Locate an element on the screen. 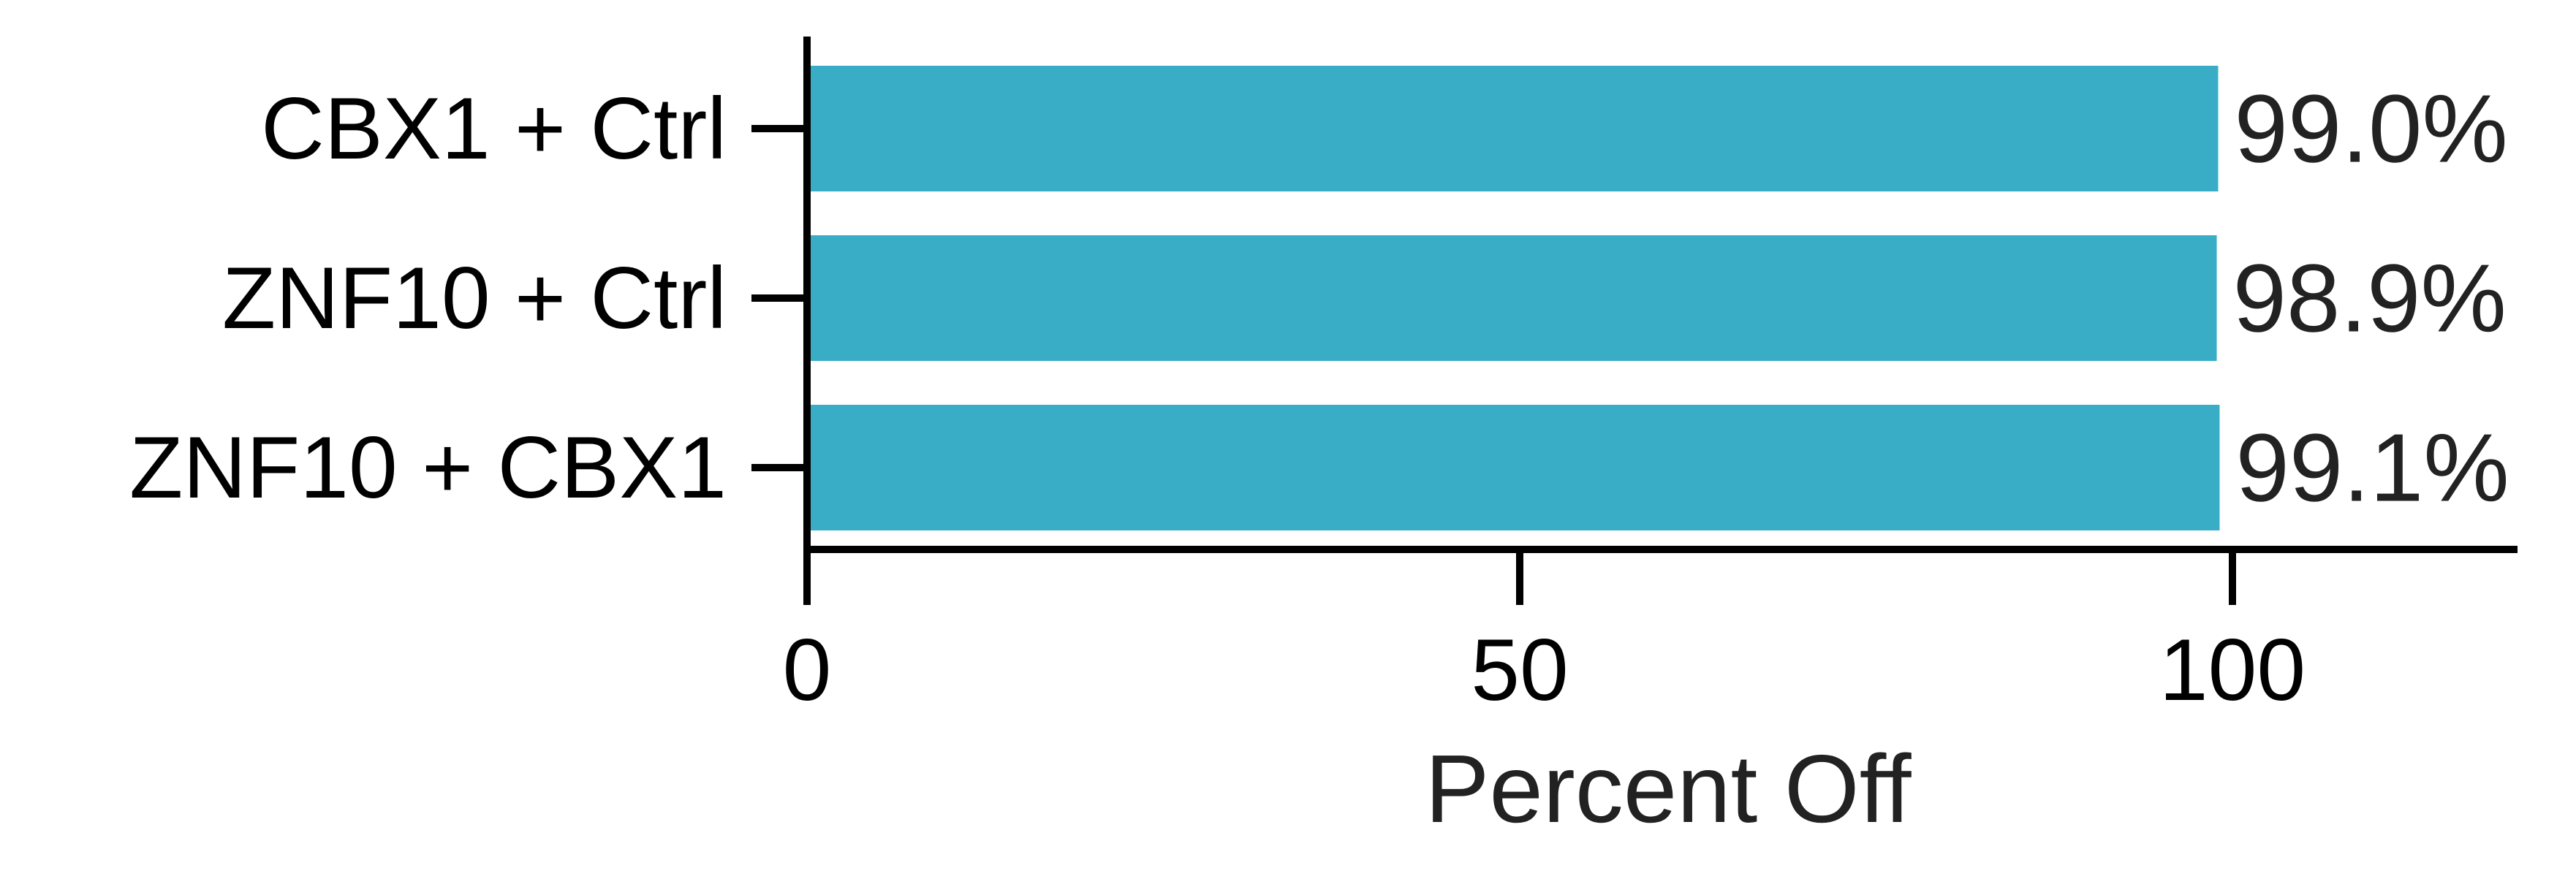  y-tick-label-3: ZNF10 + CBX1 is located at coordinates (428, 468).